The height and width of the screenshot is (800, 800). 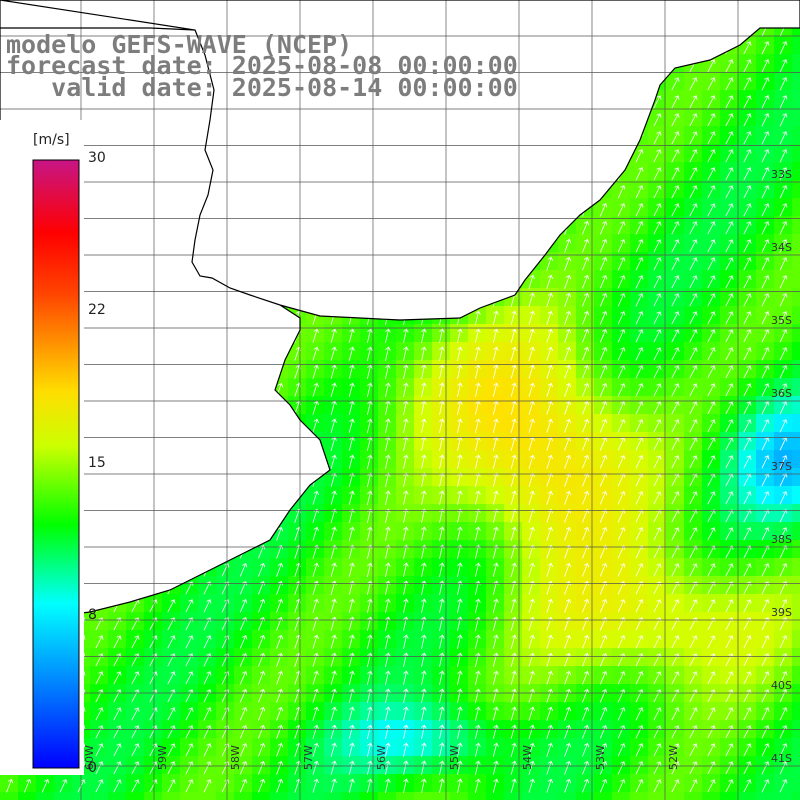 I want to click on lon-label: 60W, so click(x=89, y=757).